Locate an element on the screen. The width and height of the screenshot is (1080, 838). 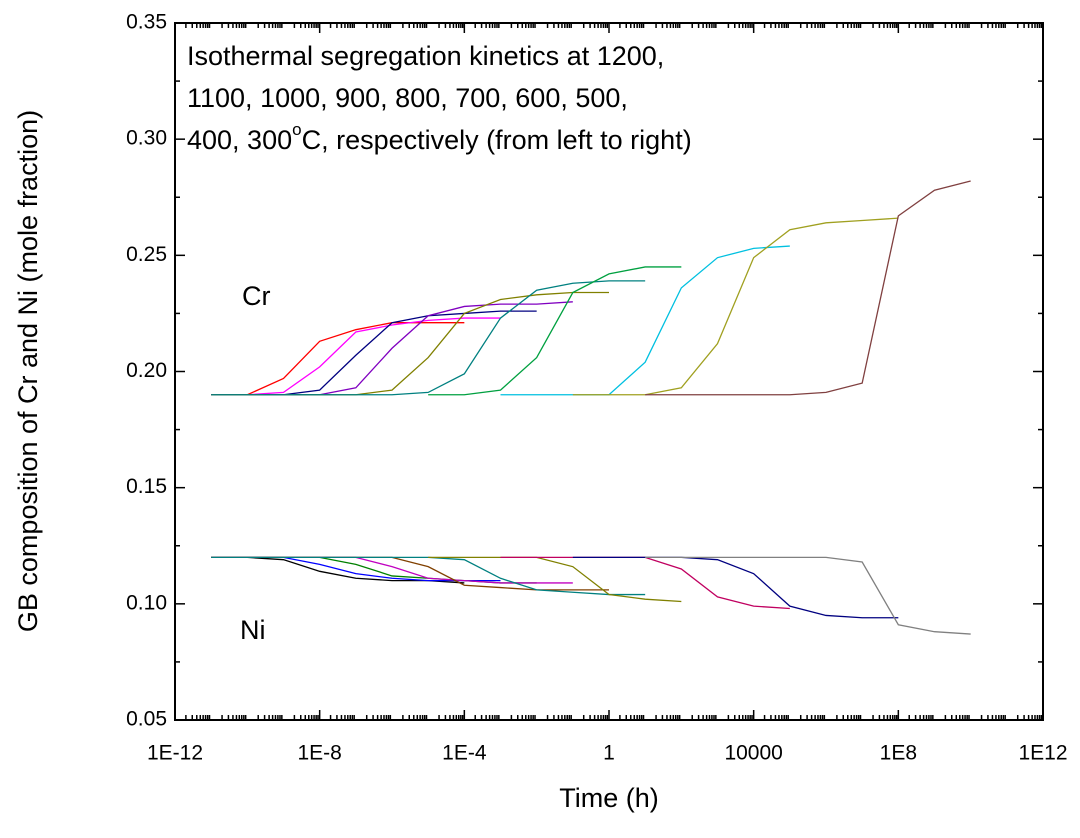
series-label: Cr is located at coordinates (256, 296).